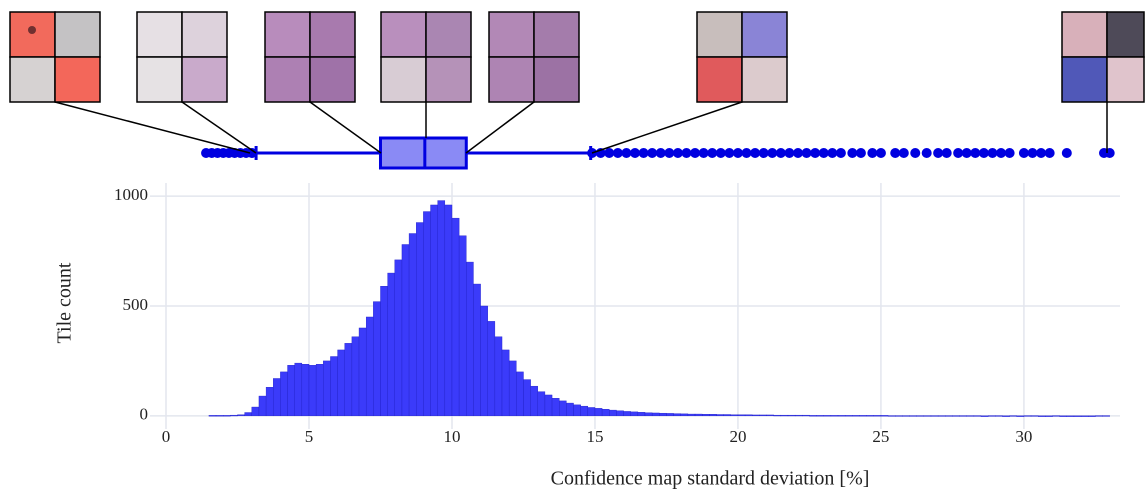  Describe the element at coordinates (166, 436) in the screenshot. I see `x-tick-label: 0` at that location.